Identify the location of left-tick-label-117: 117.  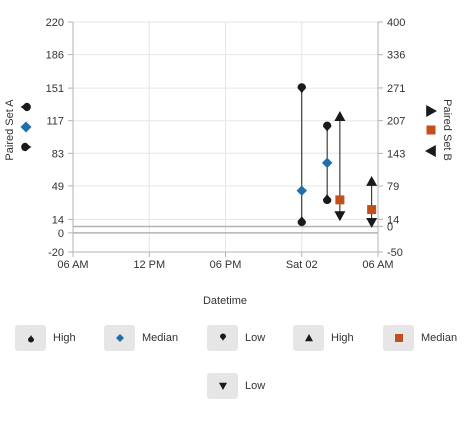
(55, 122).